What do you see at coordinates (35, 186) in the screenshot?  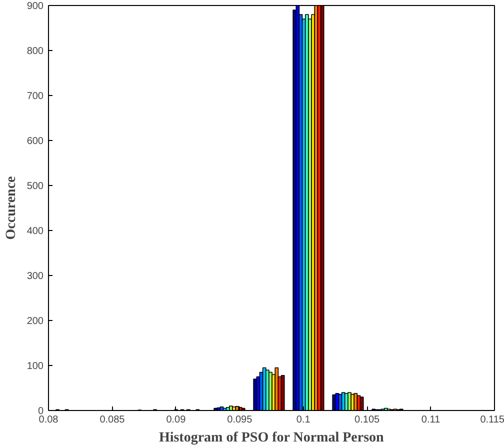 I see `y-tick-label: 500` at bounding box center [35, 186].